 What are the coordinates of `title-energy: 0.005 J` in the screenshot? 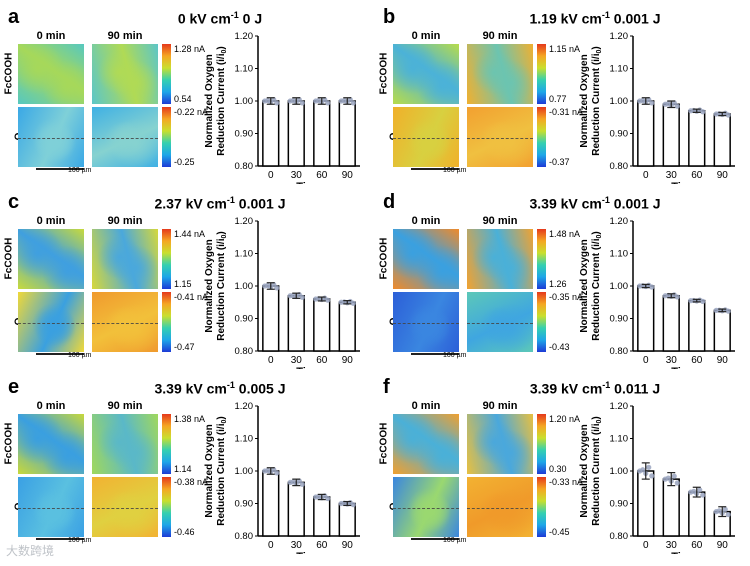 It's located at (260, 388).